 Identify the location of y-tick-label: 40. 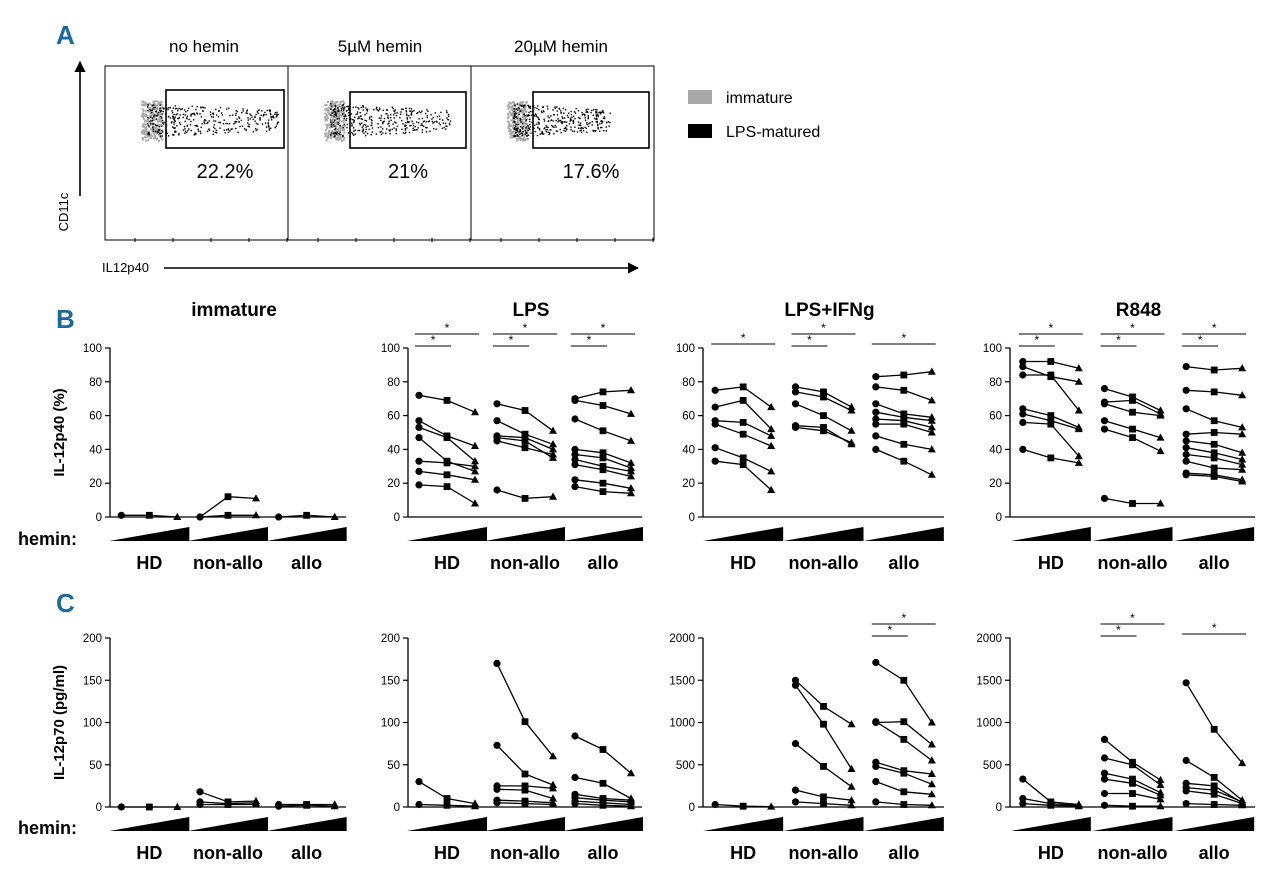
(995, 450).